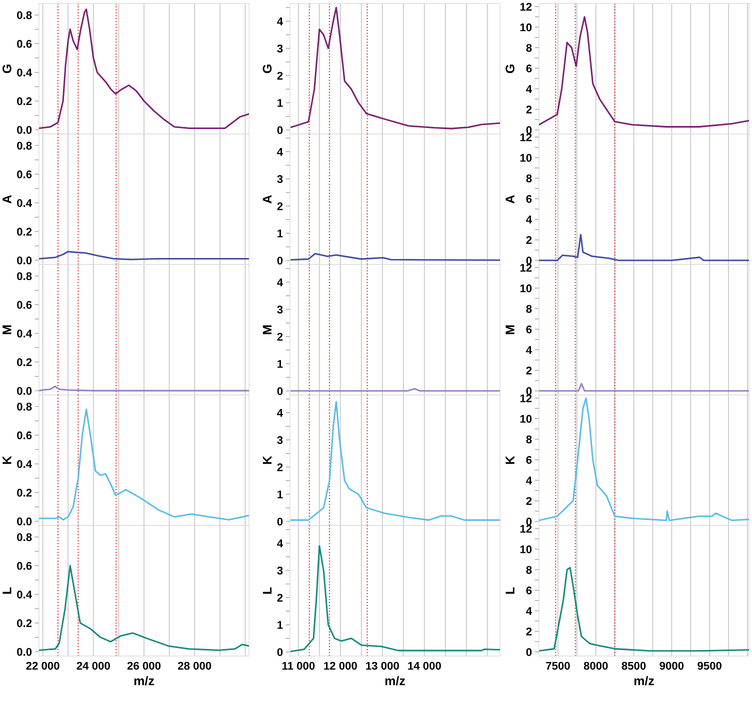 This screenshot has width=752, height=703. Describe the element at coordinates (634, 666) in the screenshot. I see `x-tick-label: 8500` at that location.